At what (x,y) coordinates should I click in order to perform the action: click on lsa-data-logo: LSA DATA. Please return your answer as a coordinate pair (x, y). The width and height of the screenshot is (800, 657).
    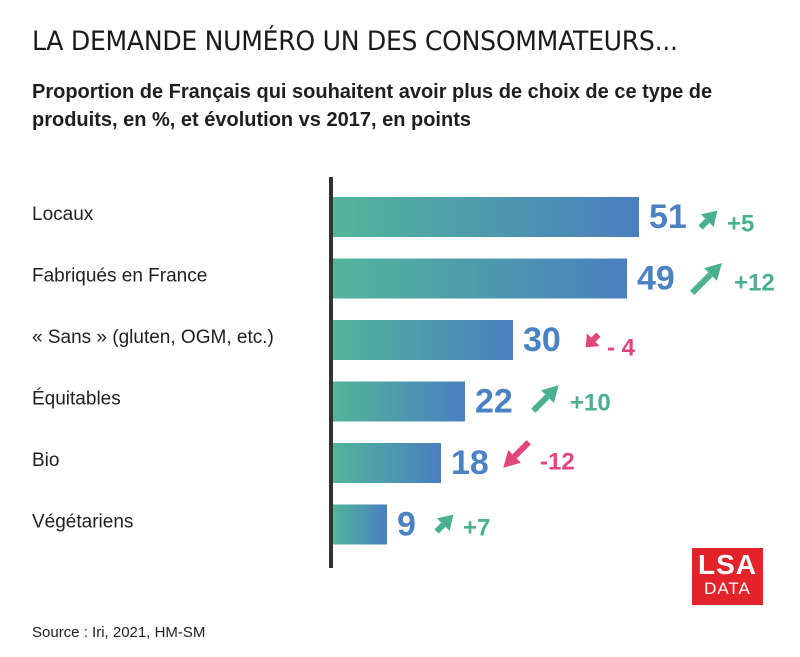
    Looking at the image, I should click on (727, 576).